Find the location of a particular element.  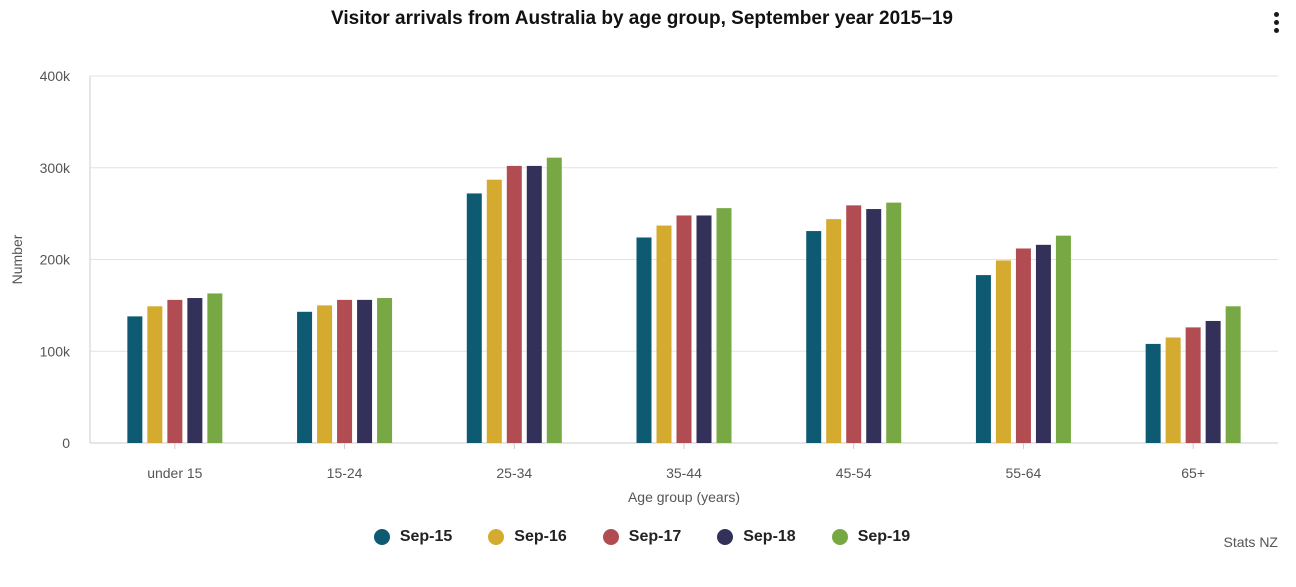

y-tick-label: 100k is located at coordinates (55, 351).